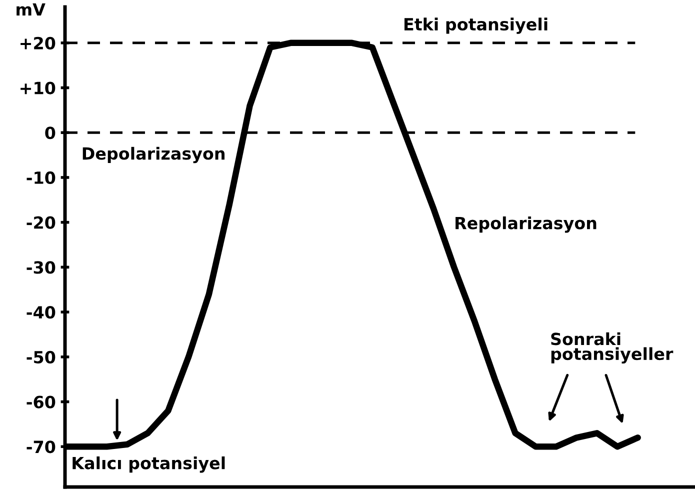  I want to click on annotation: Etki potansiyeli, so click(476, 26).